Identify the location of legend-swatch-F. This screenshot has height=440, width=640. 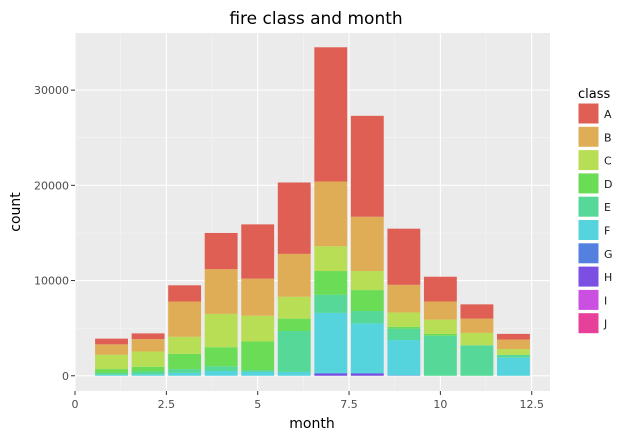
(588, 230).